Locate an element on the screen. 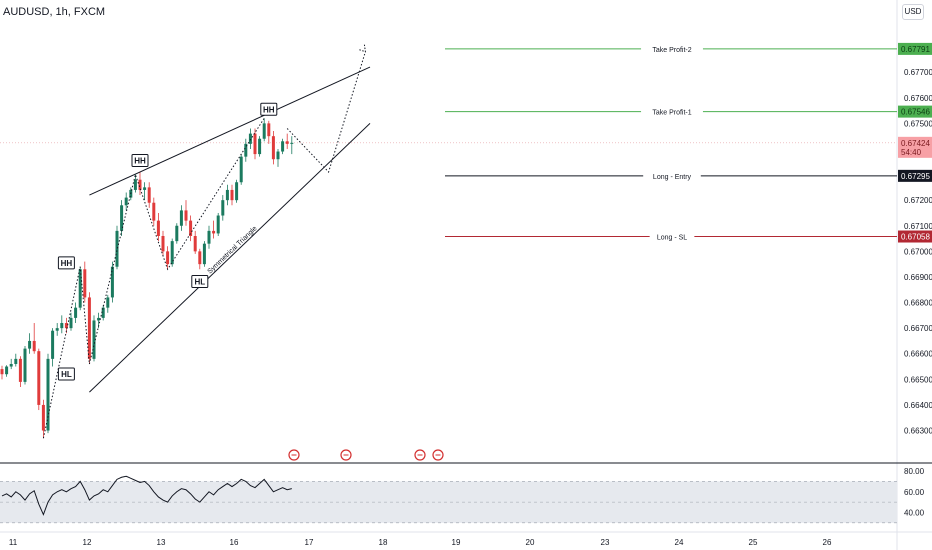 The image size is (932, 550). time-tick-label: 13 is located at coordinates (161, 542).